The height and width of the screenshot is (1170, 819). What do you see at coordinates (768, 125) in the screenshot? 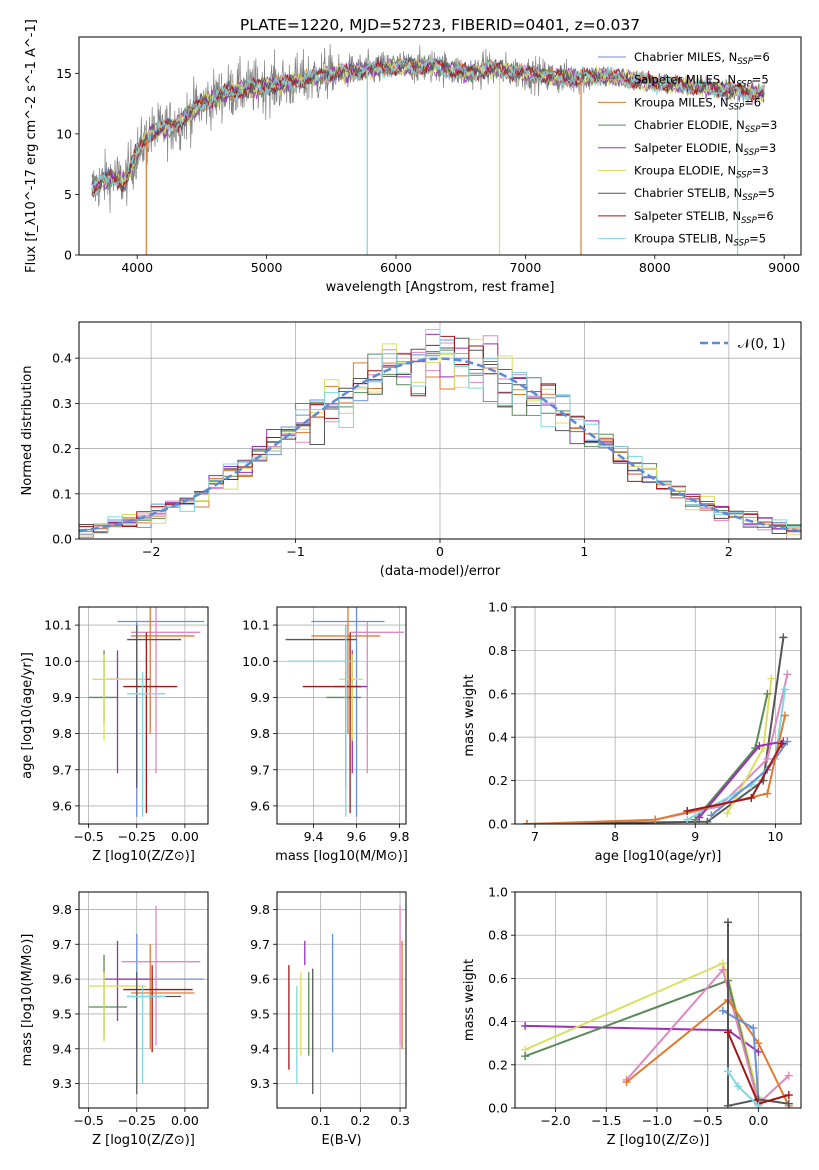
I see `legend-label-suffix: =3` at bounding box center [768, 125].